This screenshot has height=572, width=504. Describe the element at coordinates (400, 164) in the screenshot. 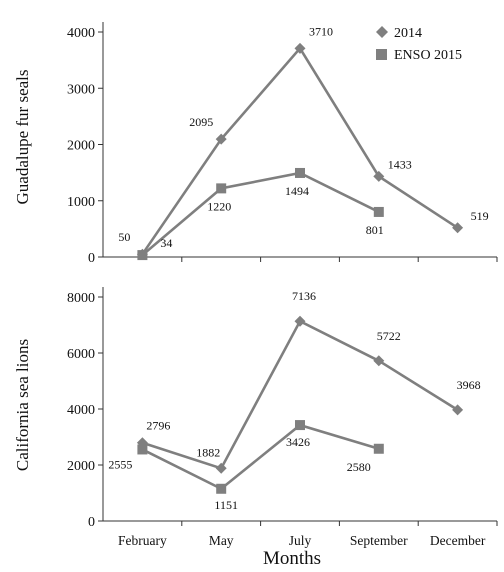

I see `data-label-top-2014: 1433` at that location.